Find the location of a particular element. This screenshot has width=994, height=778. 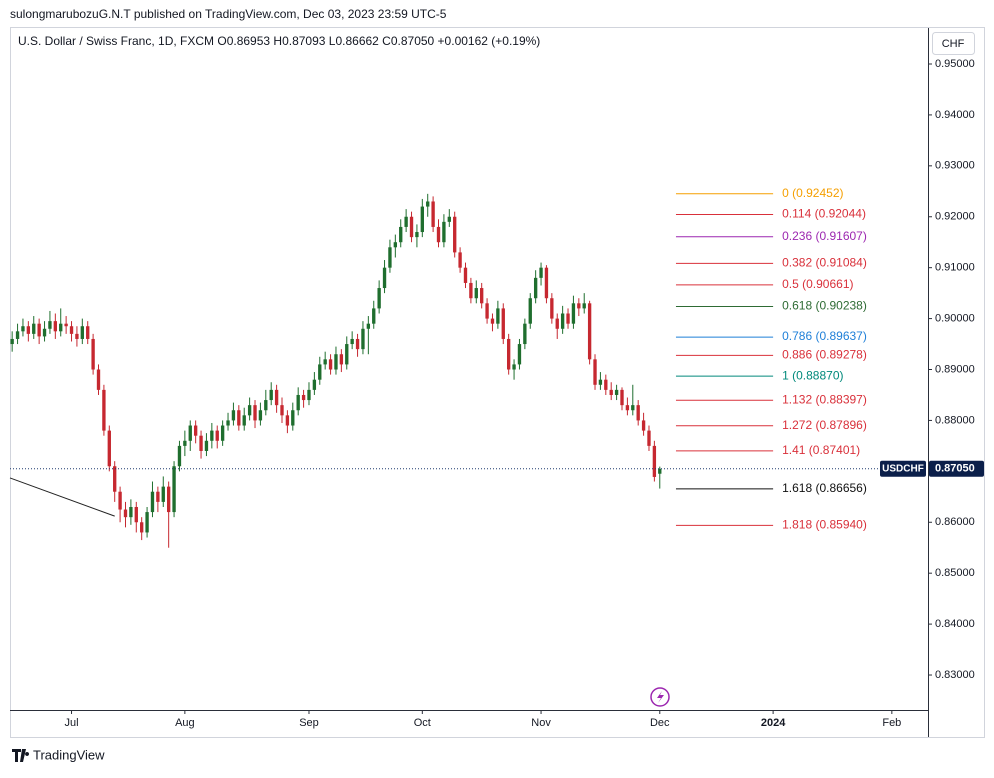

symbol-tag is located at coordinates (903, 468).